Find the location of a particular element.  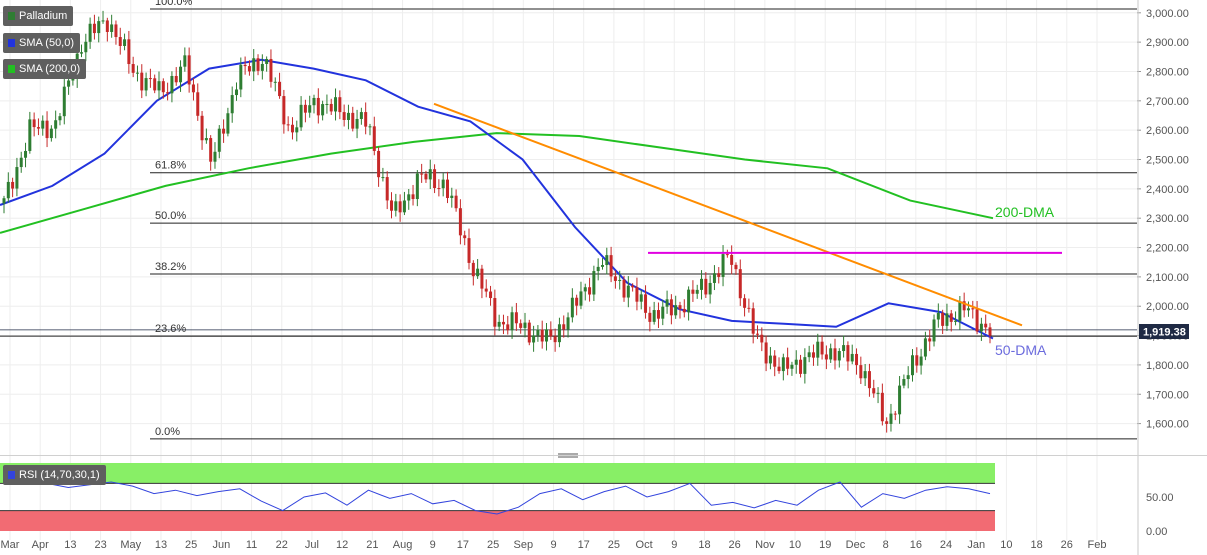

rsi-y-tick-label: 0.00 is located at coordinates (1156, 532).